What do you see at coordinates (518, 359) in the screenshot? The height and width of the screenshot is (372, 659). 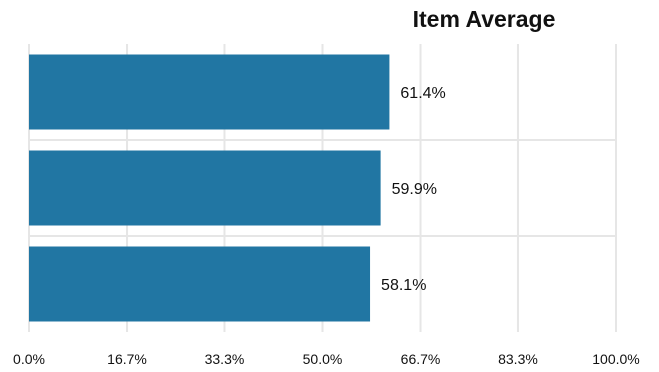 I see `x-tick-label: 83.3%` at bounding box center [518, 359].